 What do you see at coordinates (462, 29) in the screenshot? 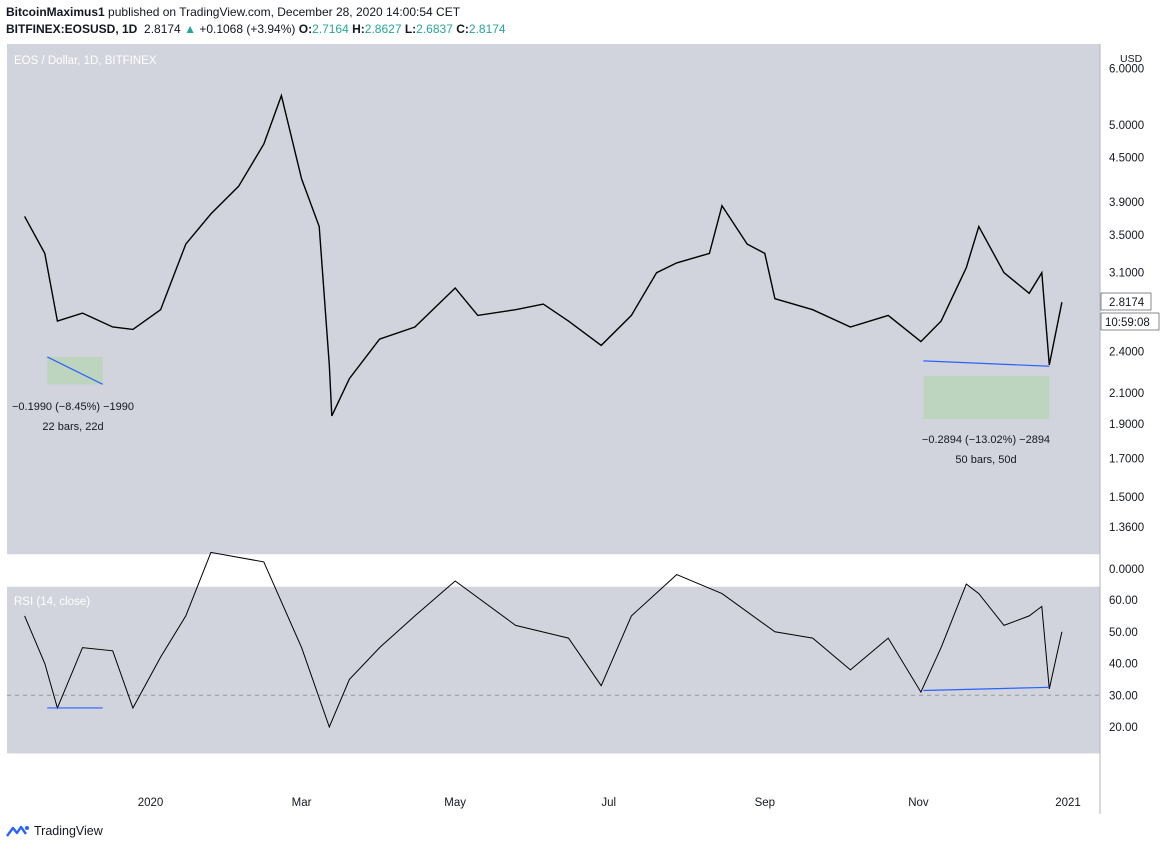
I see `close-label: C:` at bounding box center [462, 29].